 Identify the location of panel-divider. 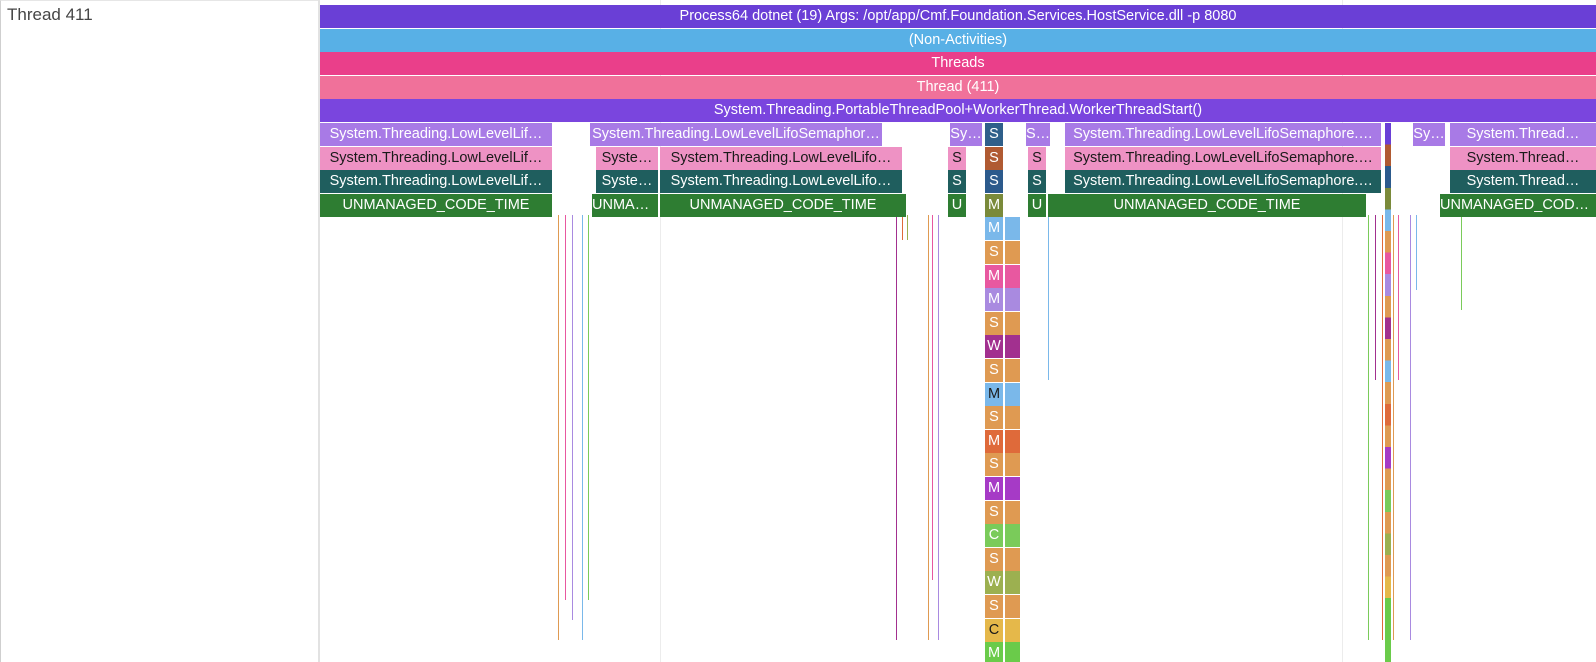
(319, 331).